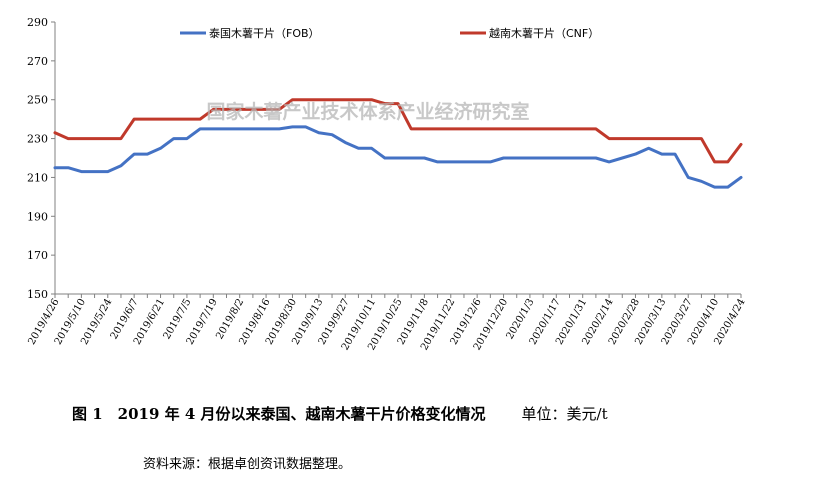 The image size is (832, 490). I want to click on series-line-thai-fob, so click(398, 157).